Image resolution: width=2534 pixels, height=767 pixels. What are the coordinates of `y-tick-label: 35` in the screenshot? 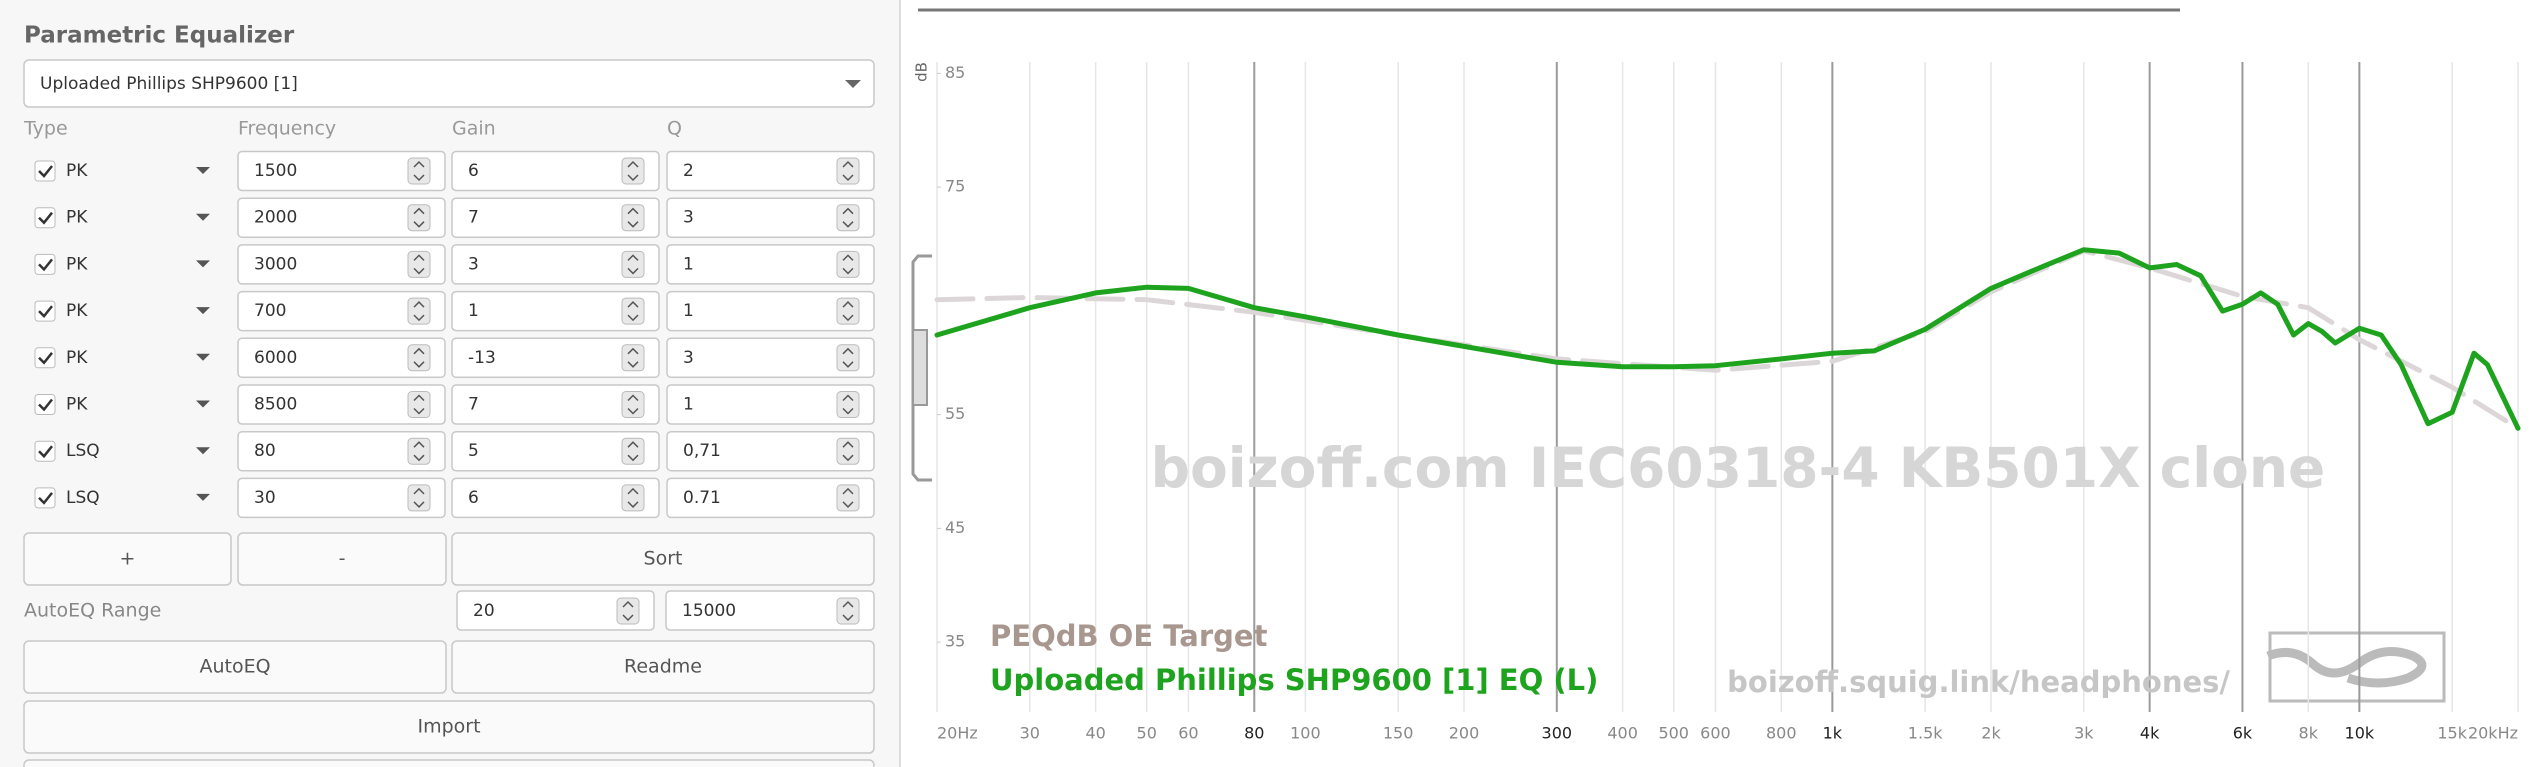 It's located at (955, 641).